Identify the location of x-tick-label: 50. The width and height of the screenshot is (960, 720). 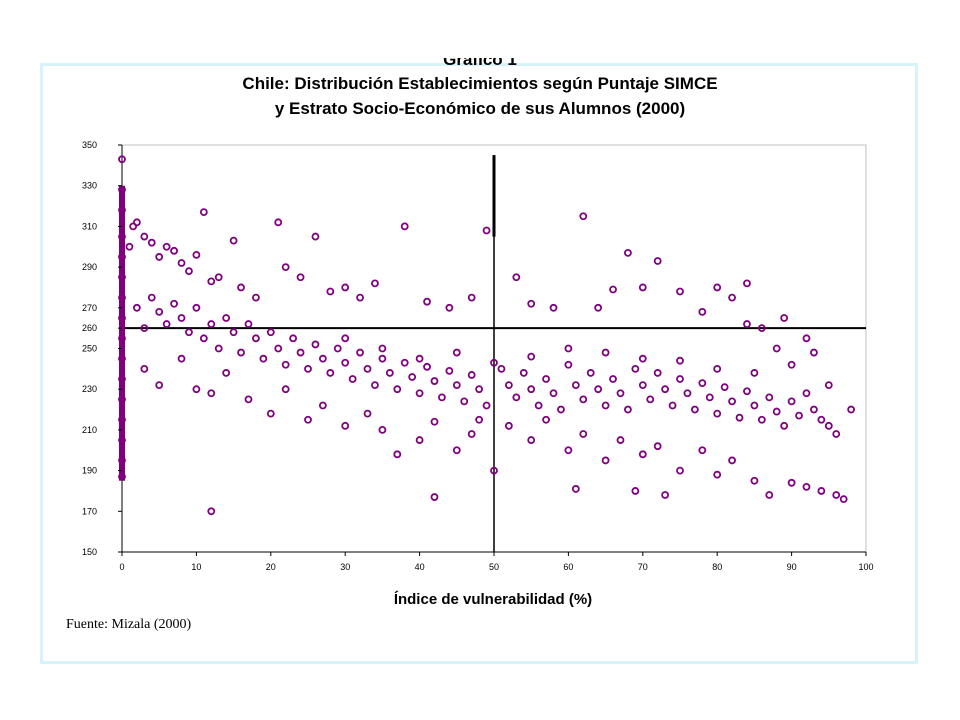
(494, 567).